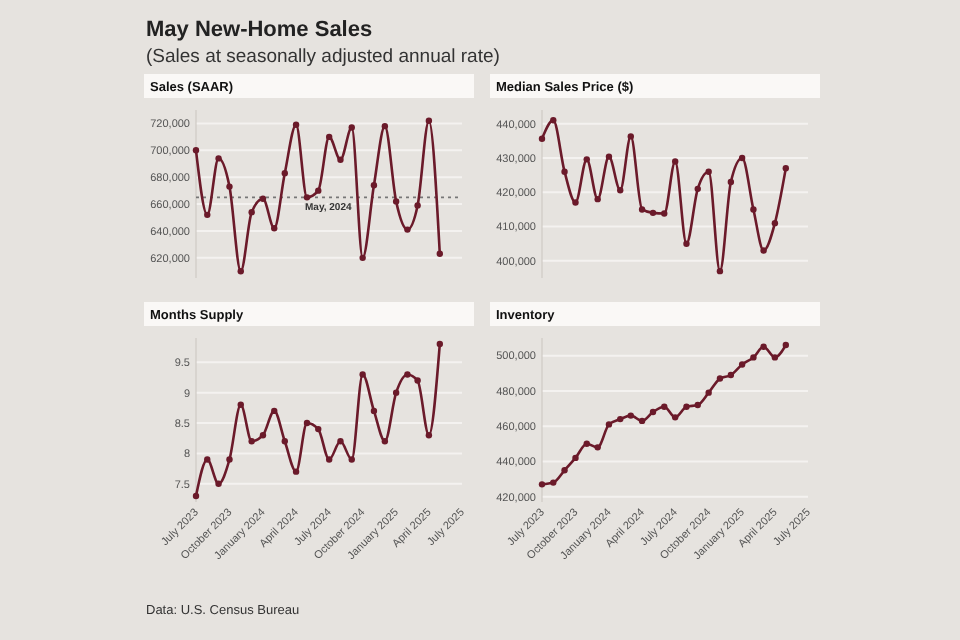 This screenshot has width=960, height=640. What do you see at coordinates (323, 57) in the screenshot?
I see `text: (Sales at seasonally adjusted annual rate)` at bounding box center [323, 57].